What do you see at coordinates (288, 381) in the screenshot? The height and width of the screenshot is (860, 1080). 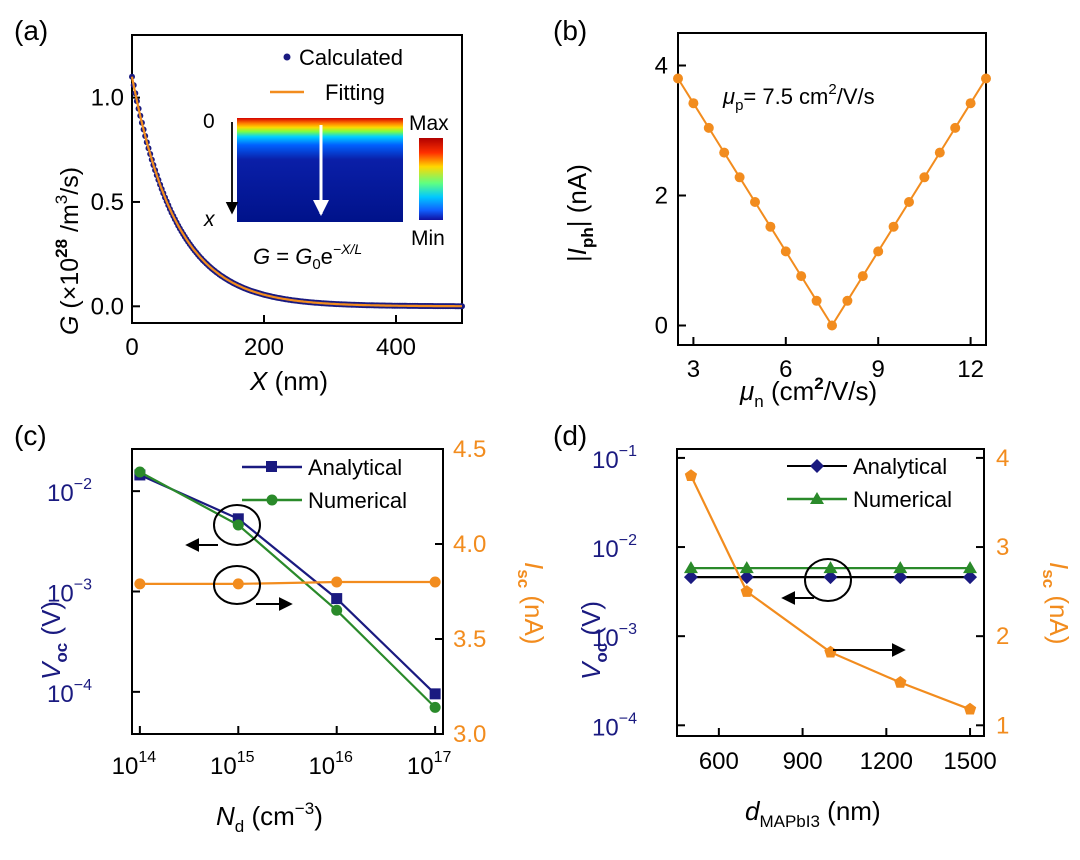 I see `panel-a-xlabel: X (nm)` at bounding box center [288, 381].